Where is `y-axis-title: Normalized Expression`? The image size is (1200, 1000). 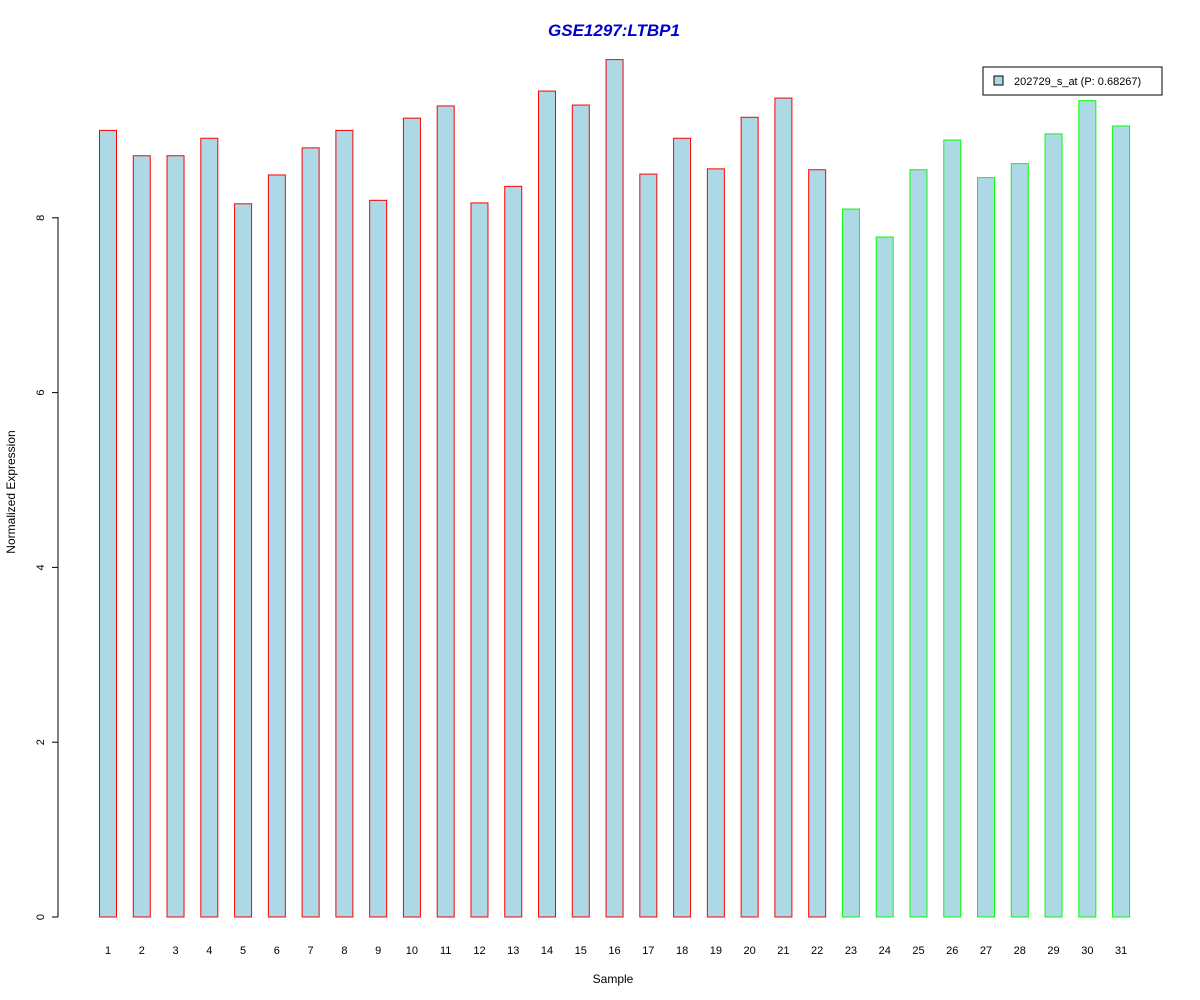 y-axis-title: Normalized Expression is located at coordinates (11, 491).